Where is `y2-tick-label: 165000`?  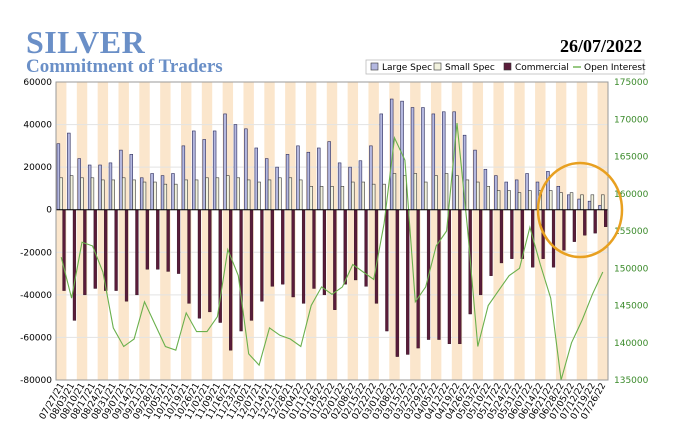 y2-tick-label: 165000 is located at coordinates (631, 158).